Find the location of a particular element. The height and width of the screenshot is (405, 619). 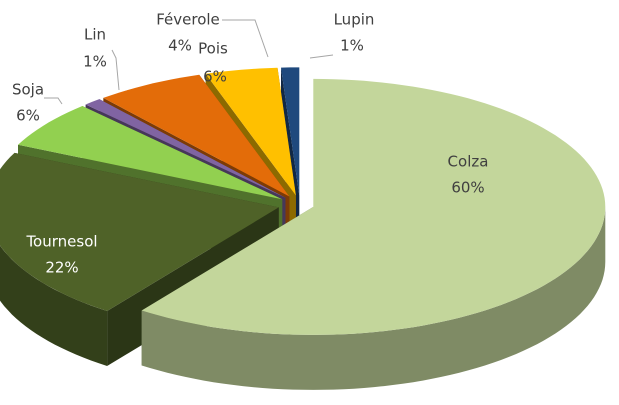

category-label: Lin is located at coordinates (95, 35).